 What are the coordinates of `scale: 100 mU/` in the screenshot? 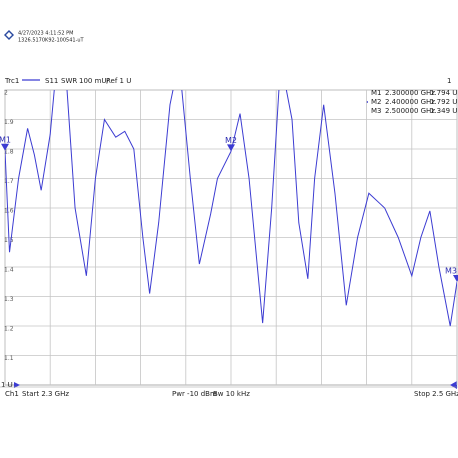 It's located at (94, 81).